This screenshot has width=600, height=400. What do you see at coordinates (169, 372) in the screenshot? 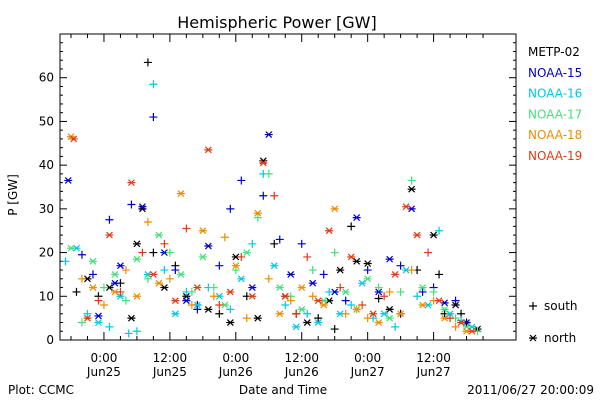
I see `x-tick-date: Jun25` at bounding box center [169, 372].